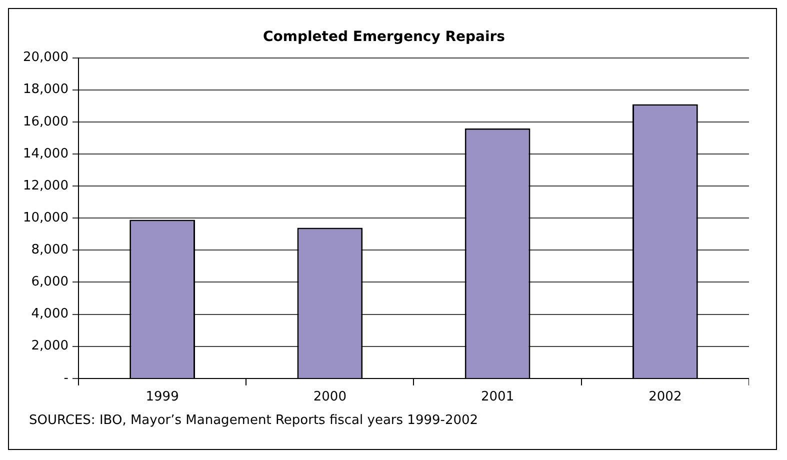 The width and height of the screenshot is (787, 460). What do you see at coordinates (49, 346) in the screenshot?
I see `y-tick-label: 2,000` at bounding box center [49, 346].